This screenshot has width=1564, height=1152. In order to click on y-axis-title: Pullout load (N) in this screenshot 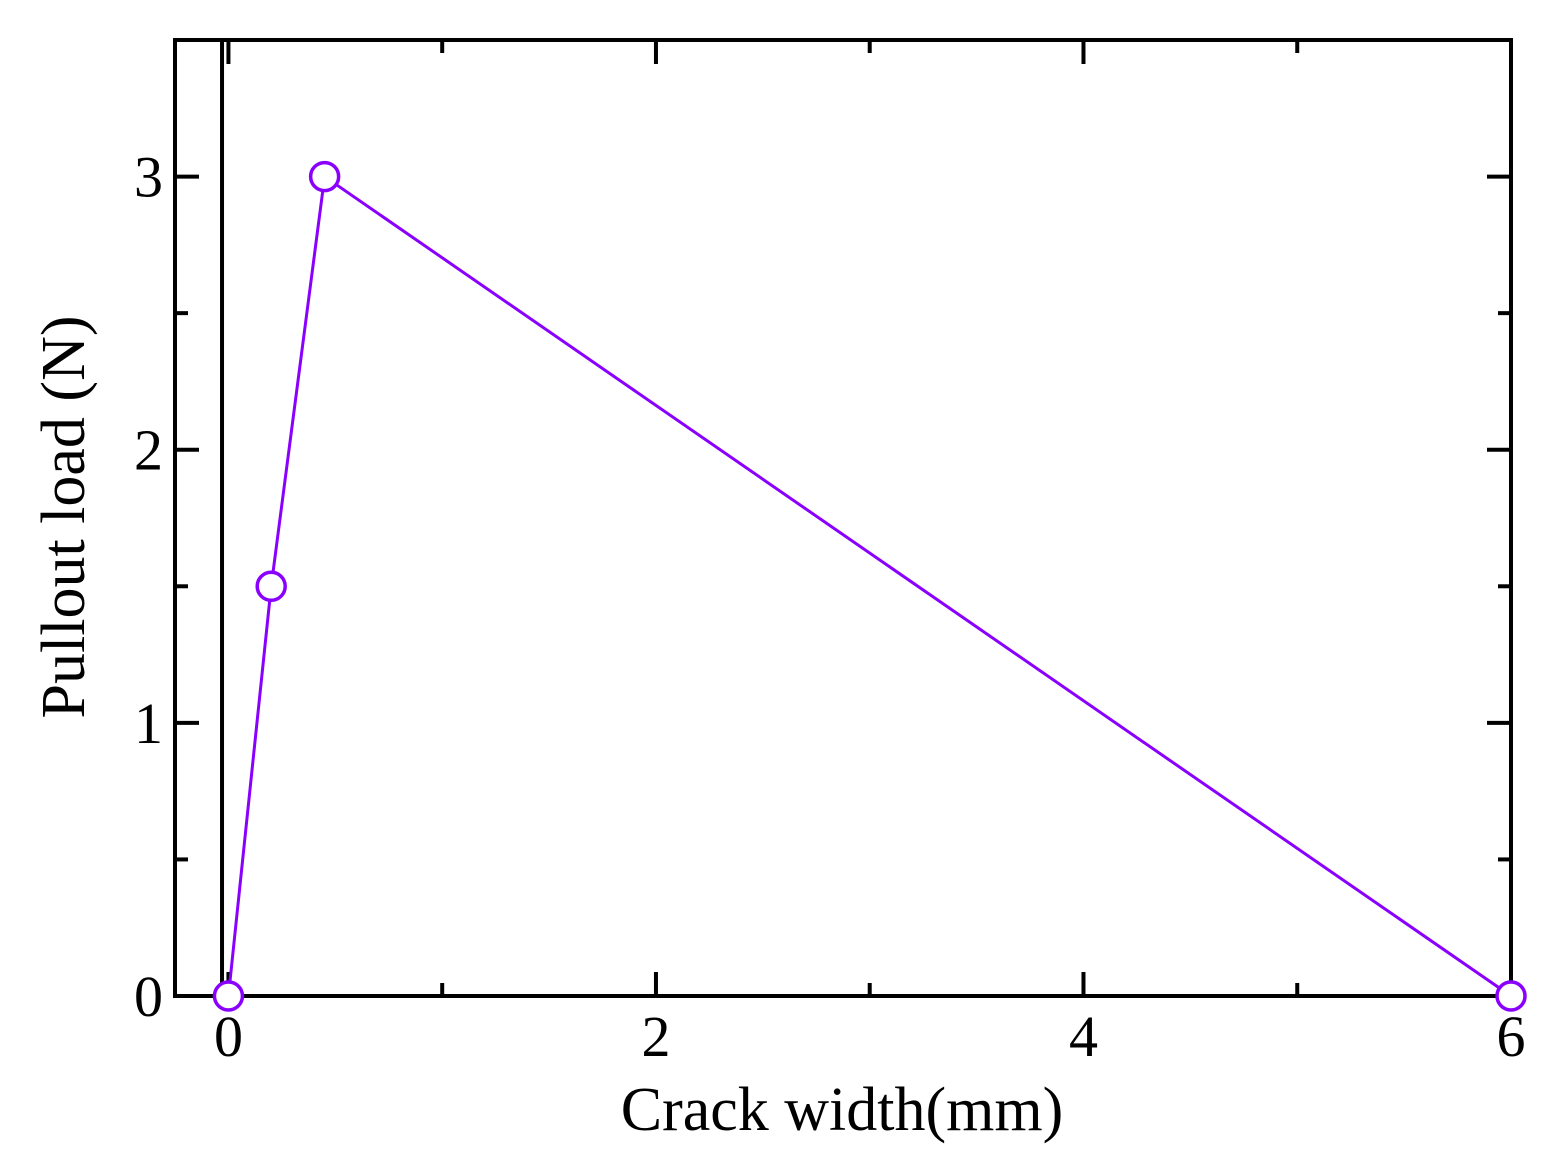, I will do `click(64, 517)`.